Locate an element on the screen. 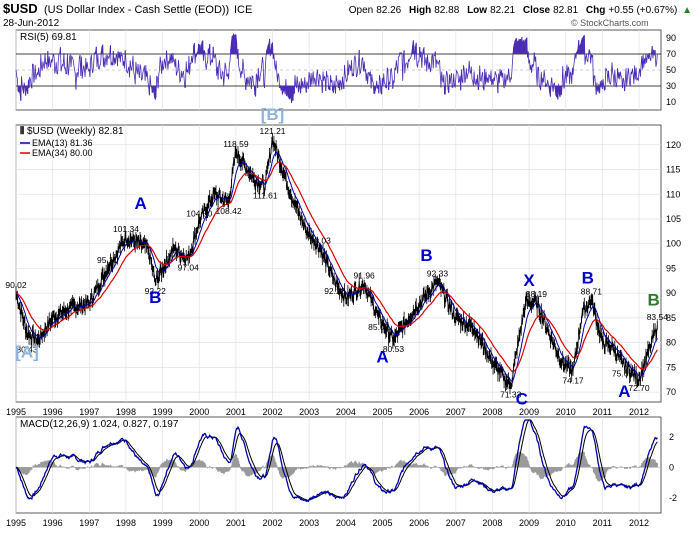 The image size is (700, 535). macd-signal-line is located at coordinates (336, 460).